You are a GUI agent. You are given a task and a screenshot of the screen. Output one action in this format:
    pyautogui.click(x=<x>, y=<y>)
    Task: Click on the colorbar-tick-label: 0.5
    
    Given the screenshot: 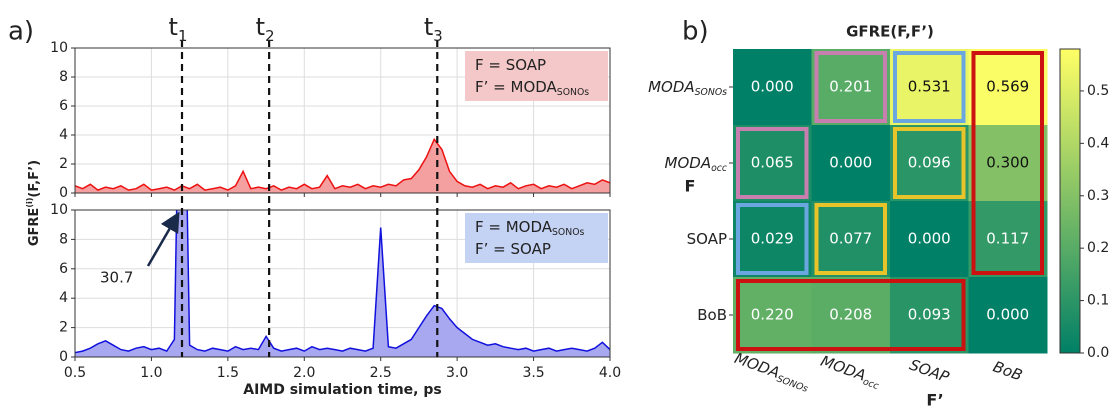 What is the action you would take?
    pyautogui.click(x=1098, y=91)
    